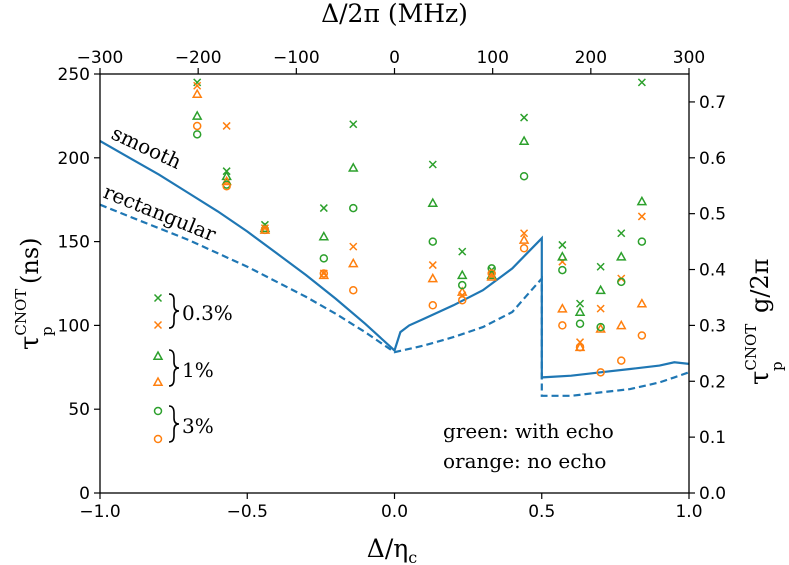 This screenshot has height=565, width=789. Describe the element at coordinates (198, 370) in the screenshot. I see `legend-label-1: 1%` at that location.